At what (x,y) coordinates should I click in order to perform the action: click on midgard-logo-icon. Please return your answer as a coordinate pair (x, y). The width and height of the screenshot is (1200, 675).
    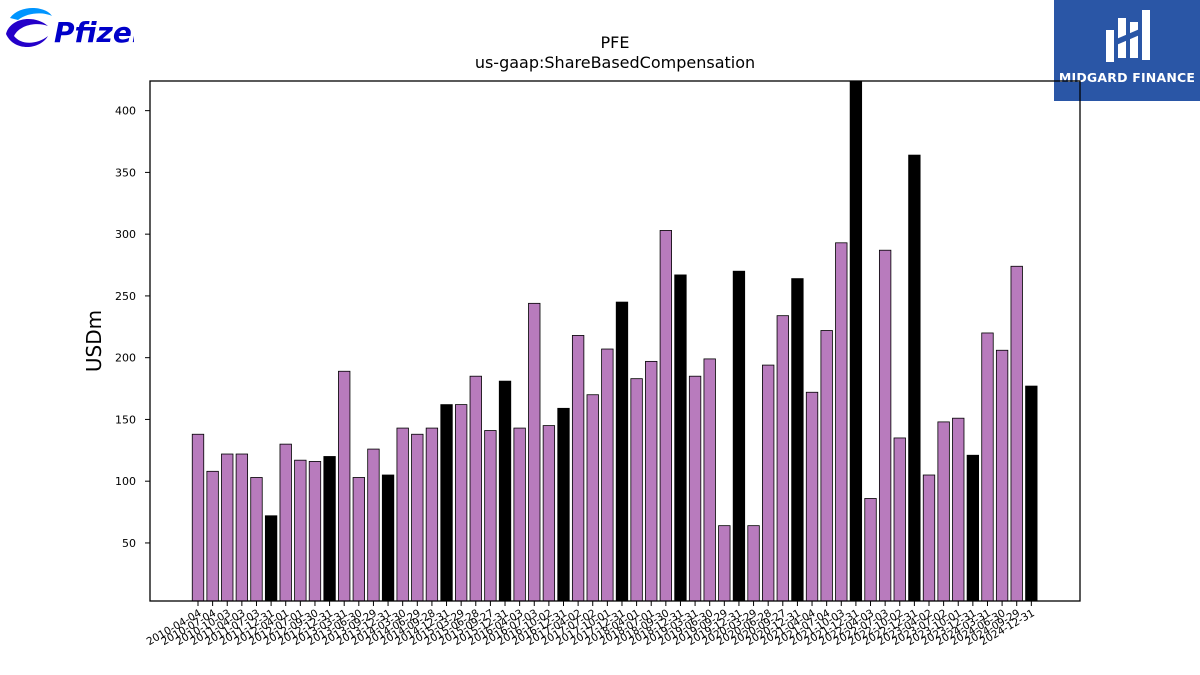
    Looking at the image, I should click on (1128, 36).